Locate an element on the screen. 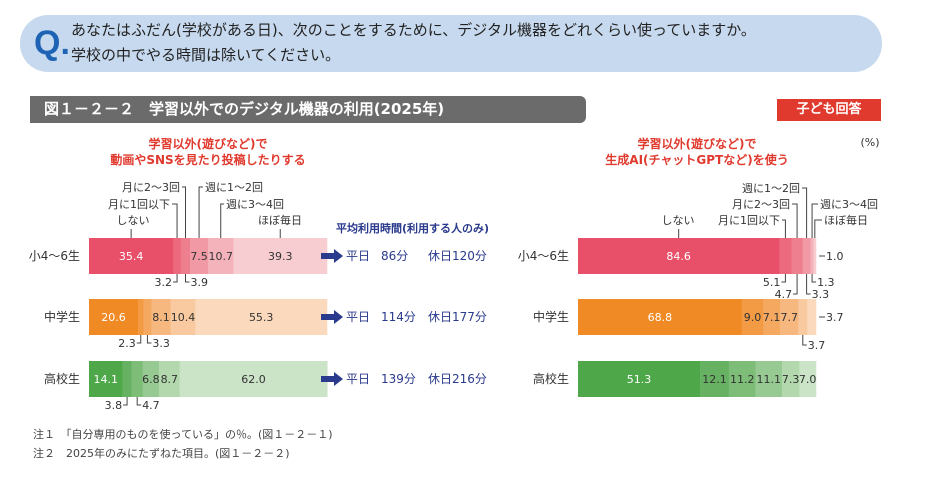 This screenshot has height=498, width=931. data-label: 39.3 is located at coordinates (280, 256).